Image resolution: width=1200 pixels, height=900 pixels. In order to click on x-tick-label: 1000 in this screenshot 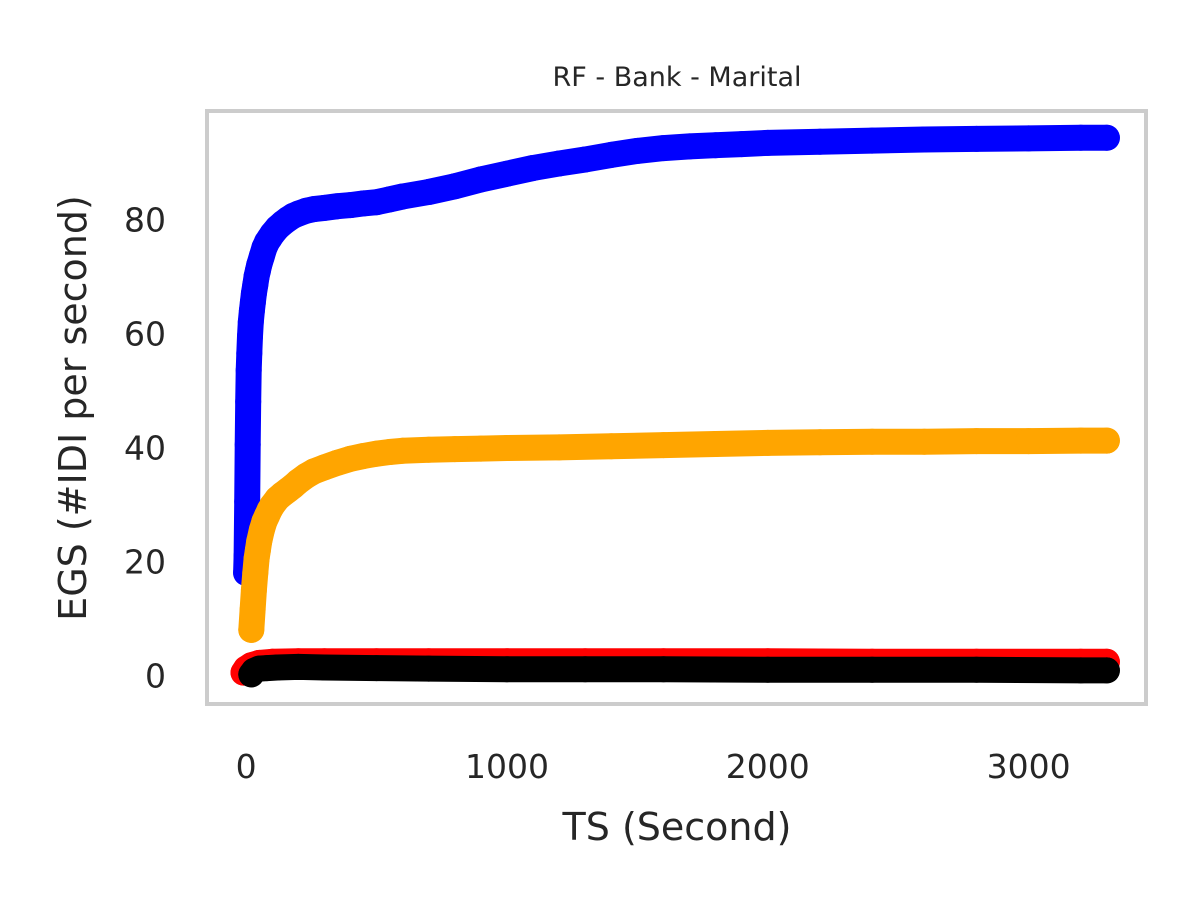, I will do `click(507, 766)`.